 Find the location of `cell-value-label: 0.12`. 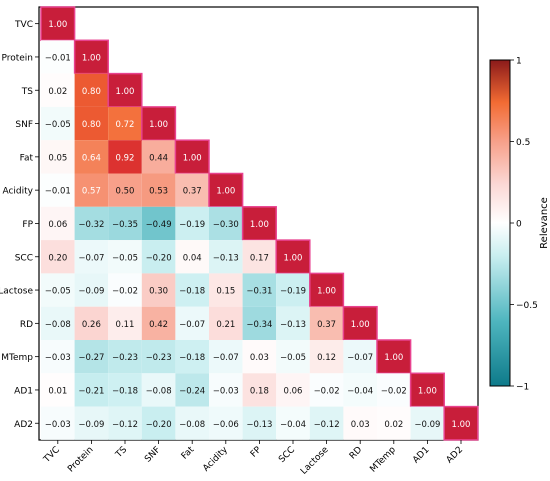

cell-value-label: 0.12 is located at coordinates (326, 358).